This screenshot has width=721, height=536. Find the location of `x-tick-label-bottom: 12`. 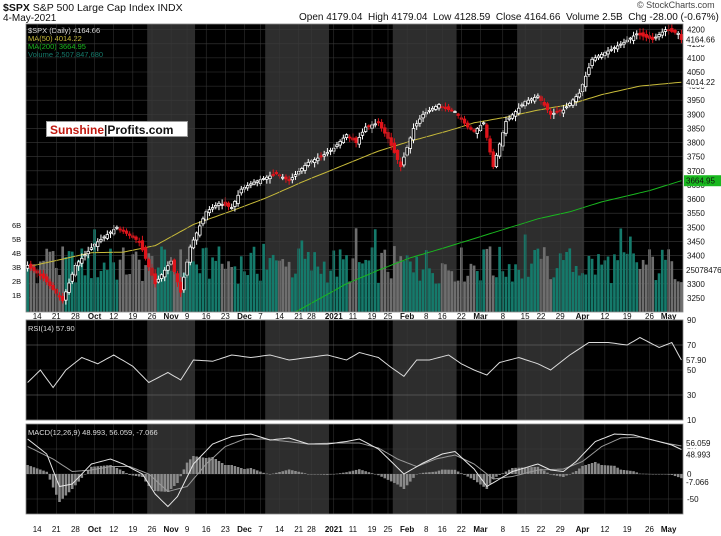

x-tick-label-bottom: 12 is located at coordinates (604, 529).